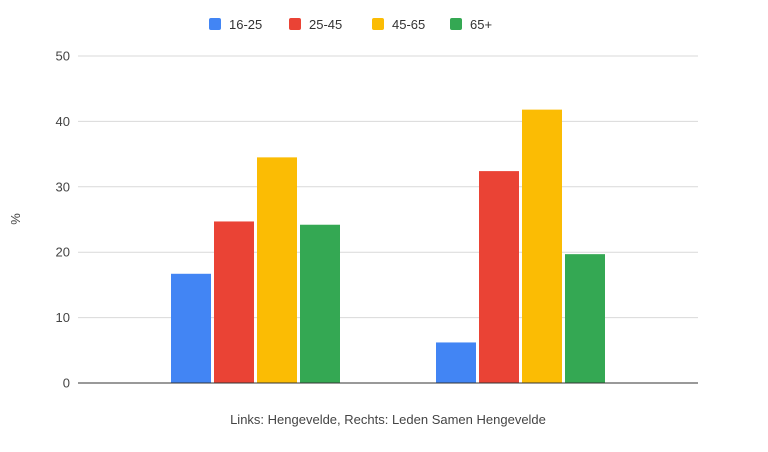 This screenshot has width=768, height=452. Describe the element at coordinates (585, 318) in the screenshot. I see `bar-65+-group-2` at that location.